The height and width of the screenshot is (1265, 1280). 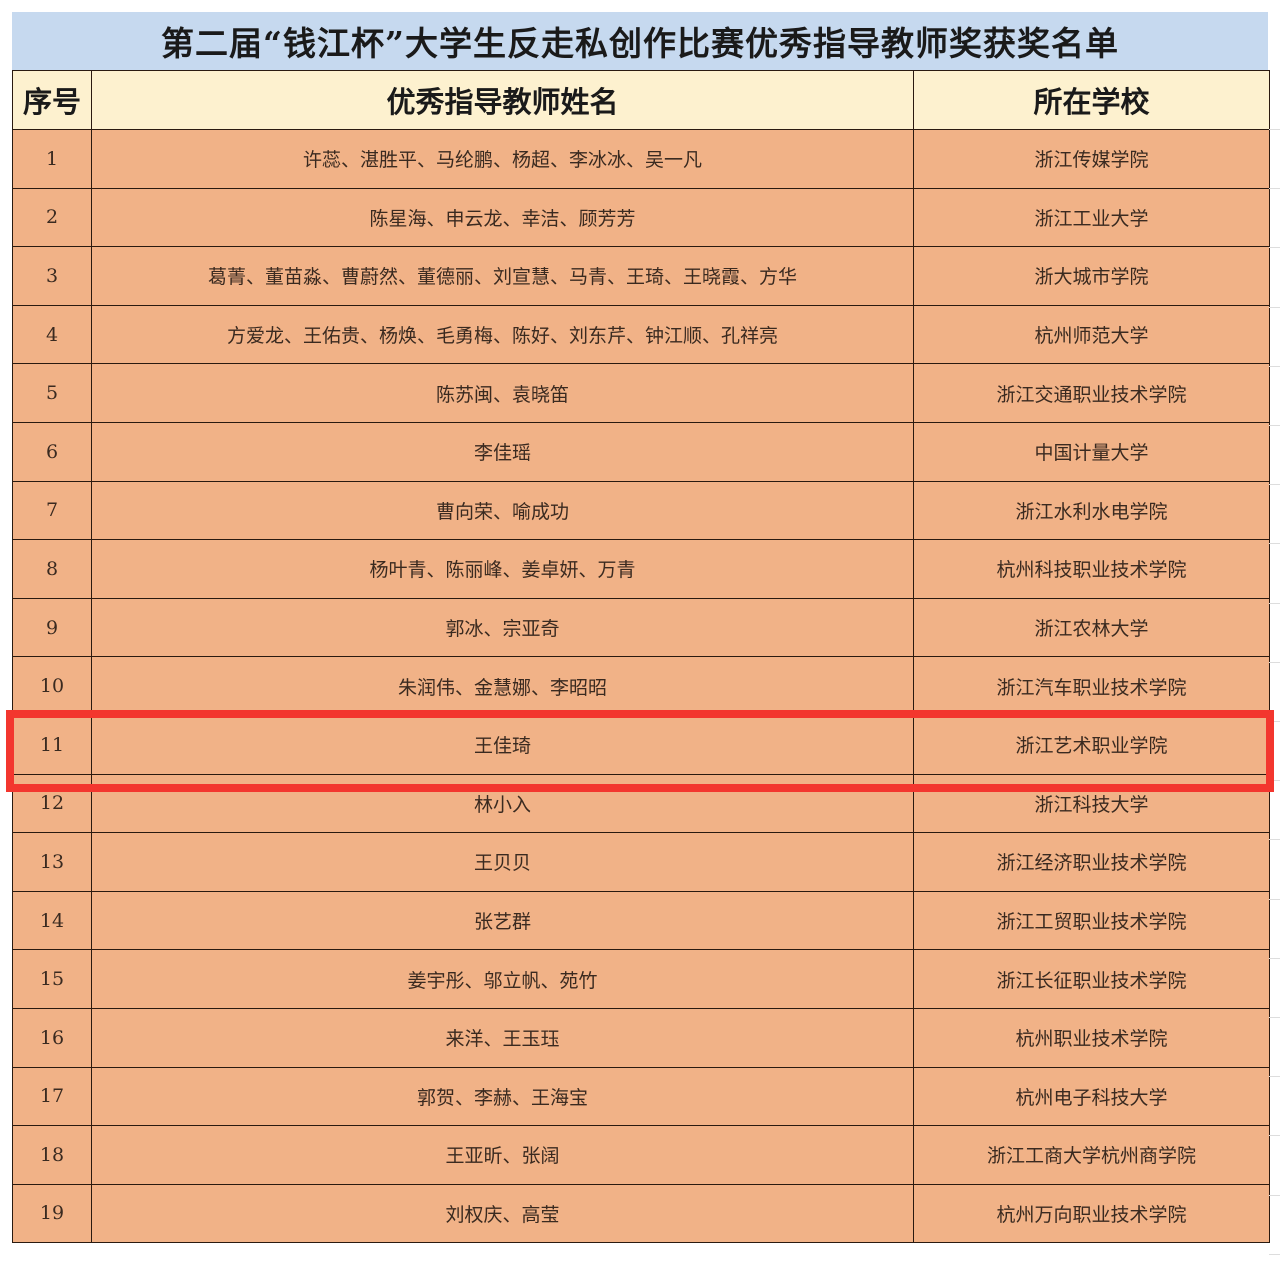 I want to click on cell-teachers: 曹向荣、喻成功, so click(x=502, y=510).